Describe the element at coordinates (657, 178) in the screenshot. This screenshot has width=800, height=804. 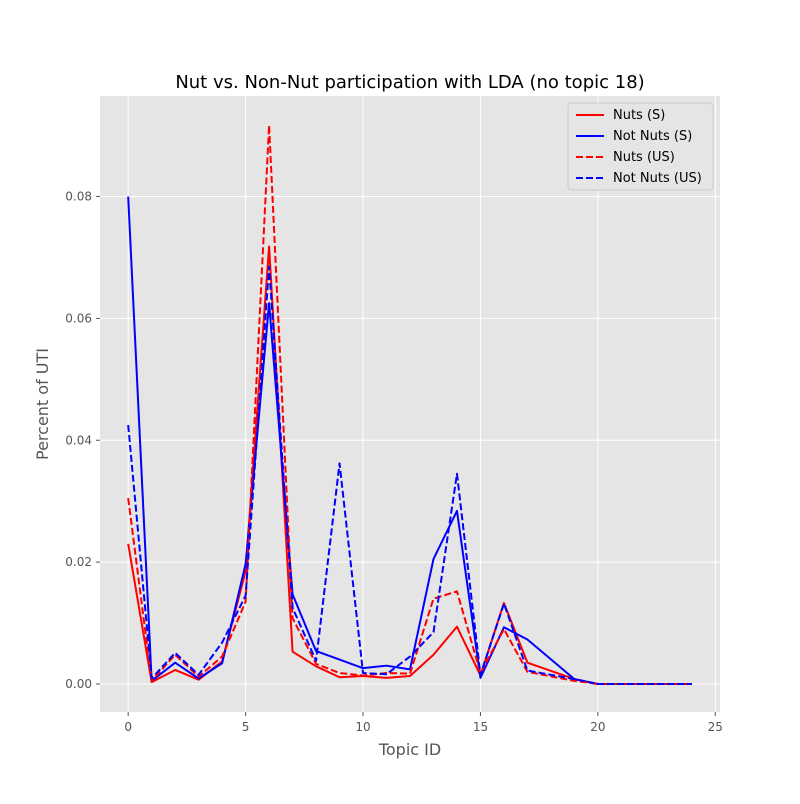
I see `legend-label: Not Nuts (US)` at that location.